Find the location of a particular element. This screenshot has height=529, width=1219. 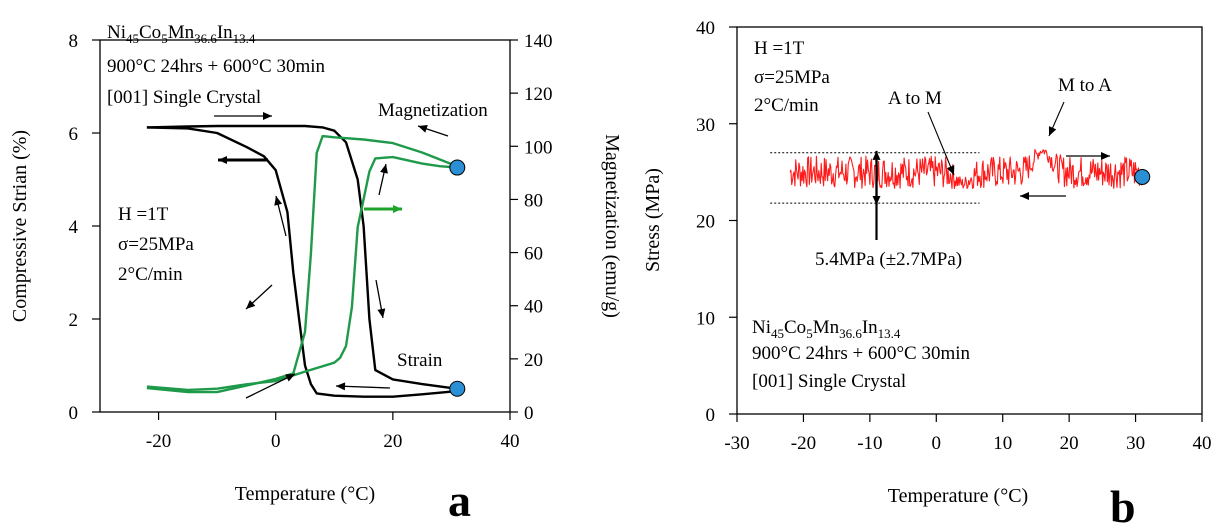

chart-b-a-to-m-arrow-head is located at coordinates (950, 170).